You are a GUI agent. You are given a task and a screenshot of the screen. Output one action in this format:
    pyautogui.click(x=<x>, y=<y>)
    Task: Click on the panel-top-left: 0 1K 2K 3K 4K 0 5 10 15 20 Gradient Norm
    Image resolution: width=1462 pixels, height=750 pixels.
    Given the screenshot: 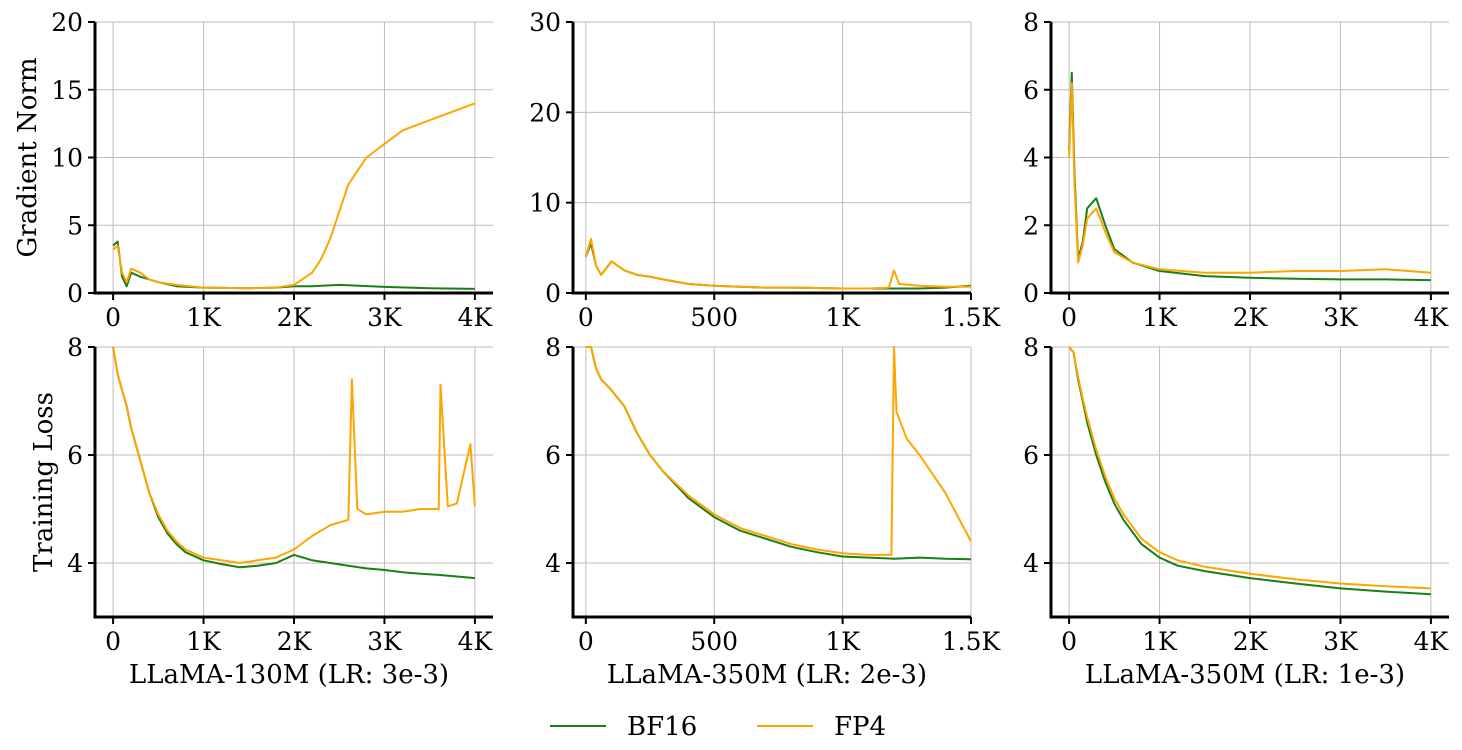 What is the action you would take?
    pyautogui.click(x=253, y=170)
    